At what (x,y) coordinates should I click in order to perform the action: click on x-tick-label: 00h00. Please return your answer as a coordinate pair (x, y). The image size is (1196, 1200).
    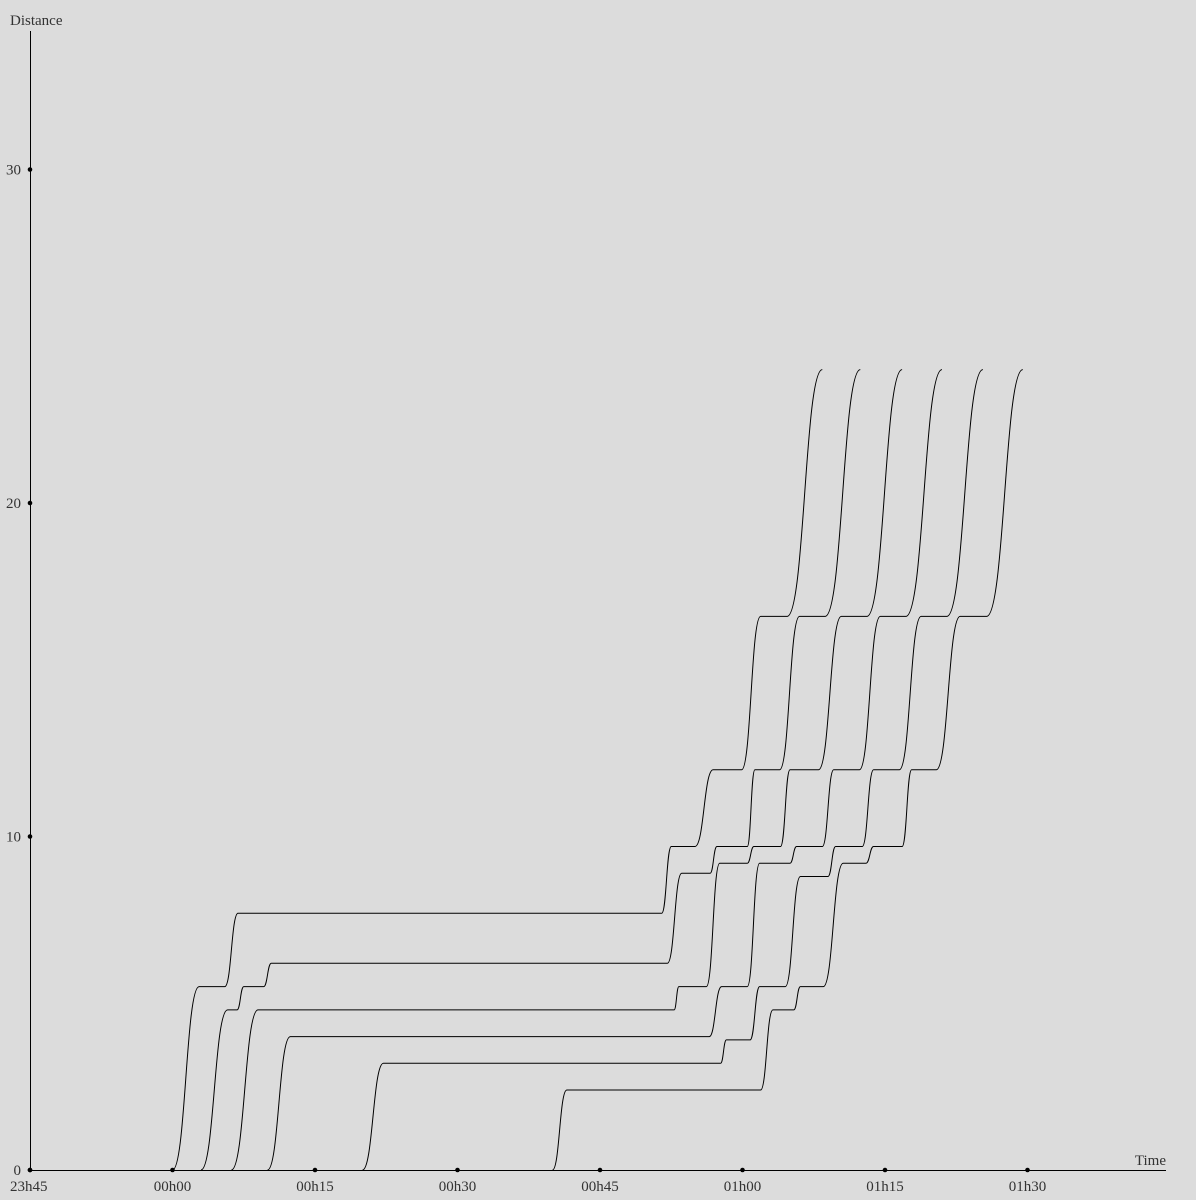
    Looking at the image, I should click on (173, 1187).